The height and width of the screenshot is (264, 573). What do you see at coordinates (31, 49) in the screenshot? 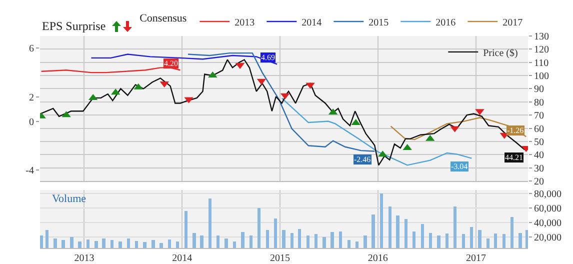
I see `y-tick-label: 6` at bounding box center [31, 49].